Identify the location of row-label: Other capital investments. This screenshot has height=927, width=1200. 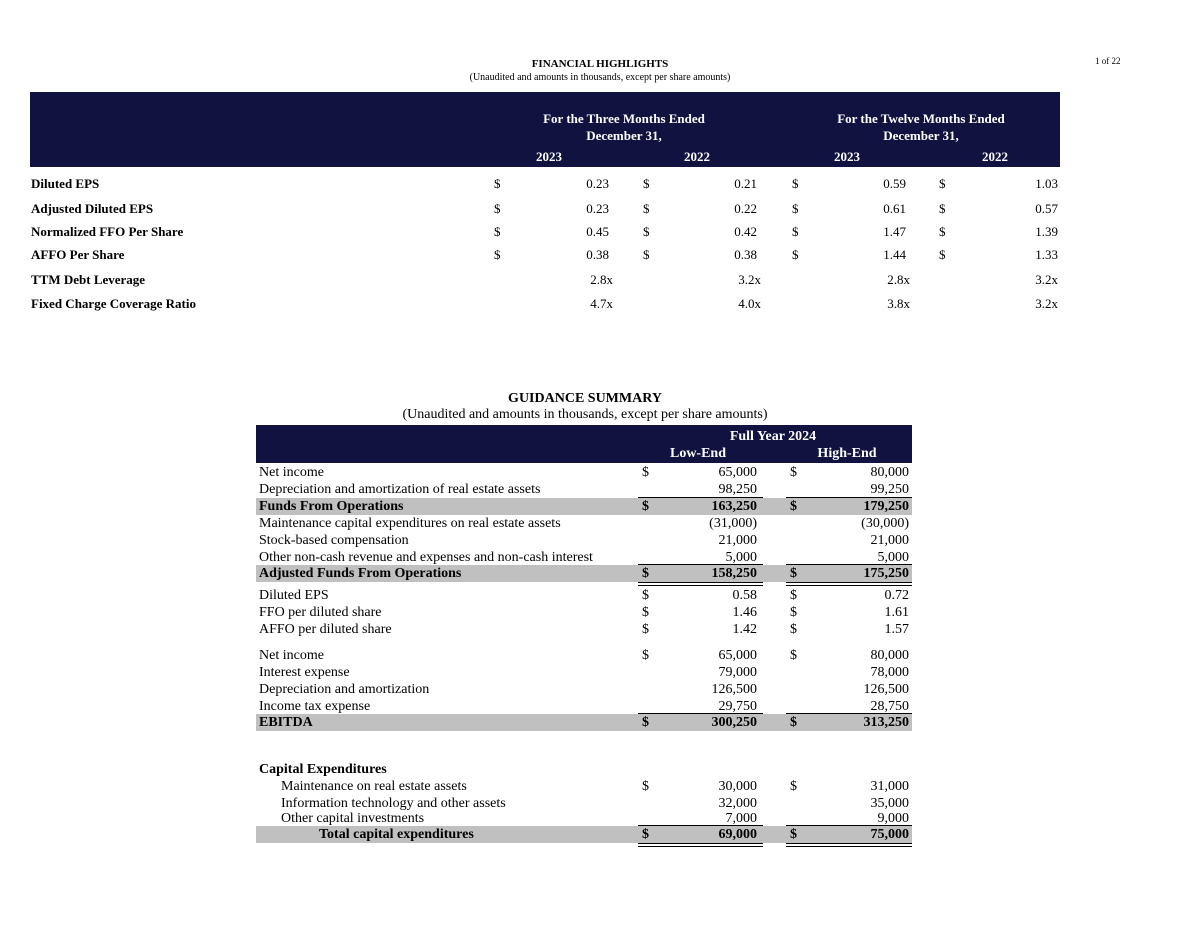
(353, 818).